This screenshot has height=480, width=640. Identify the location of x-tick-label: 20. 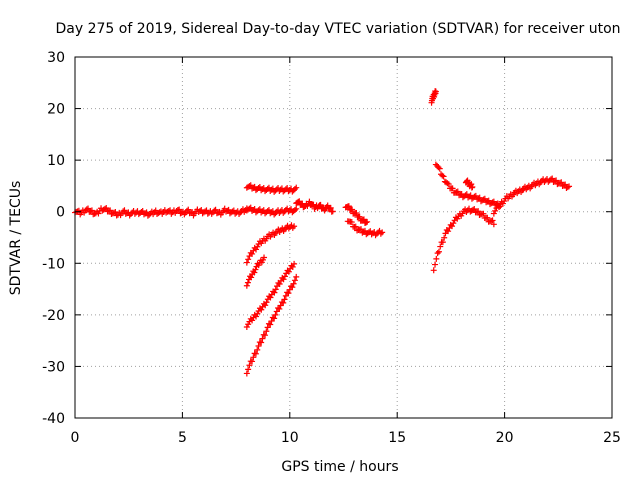
(505, 438).